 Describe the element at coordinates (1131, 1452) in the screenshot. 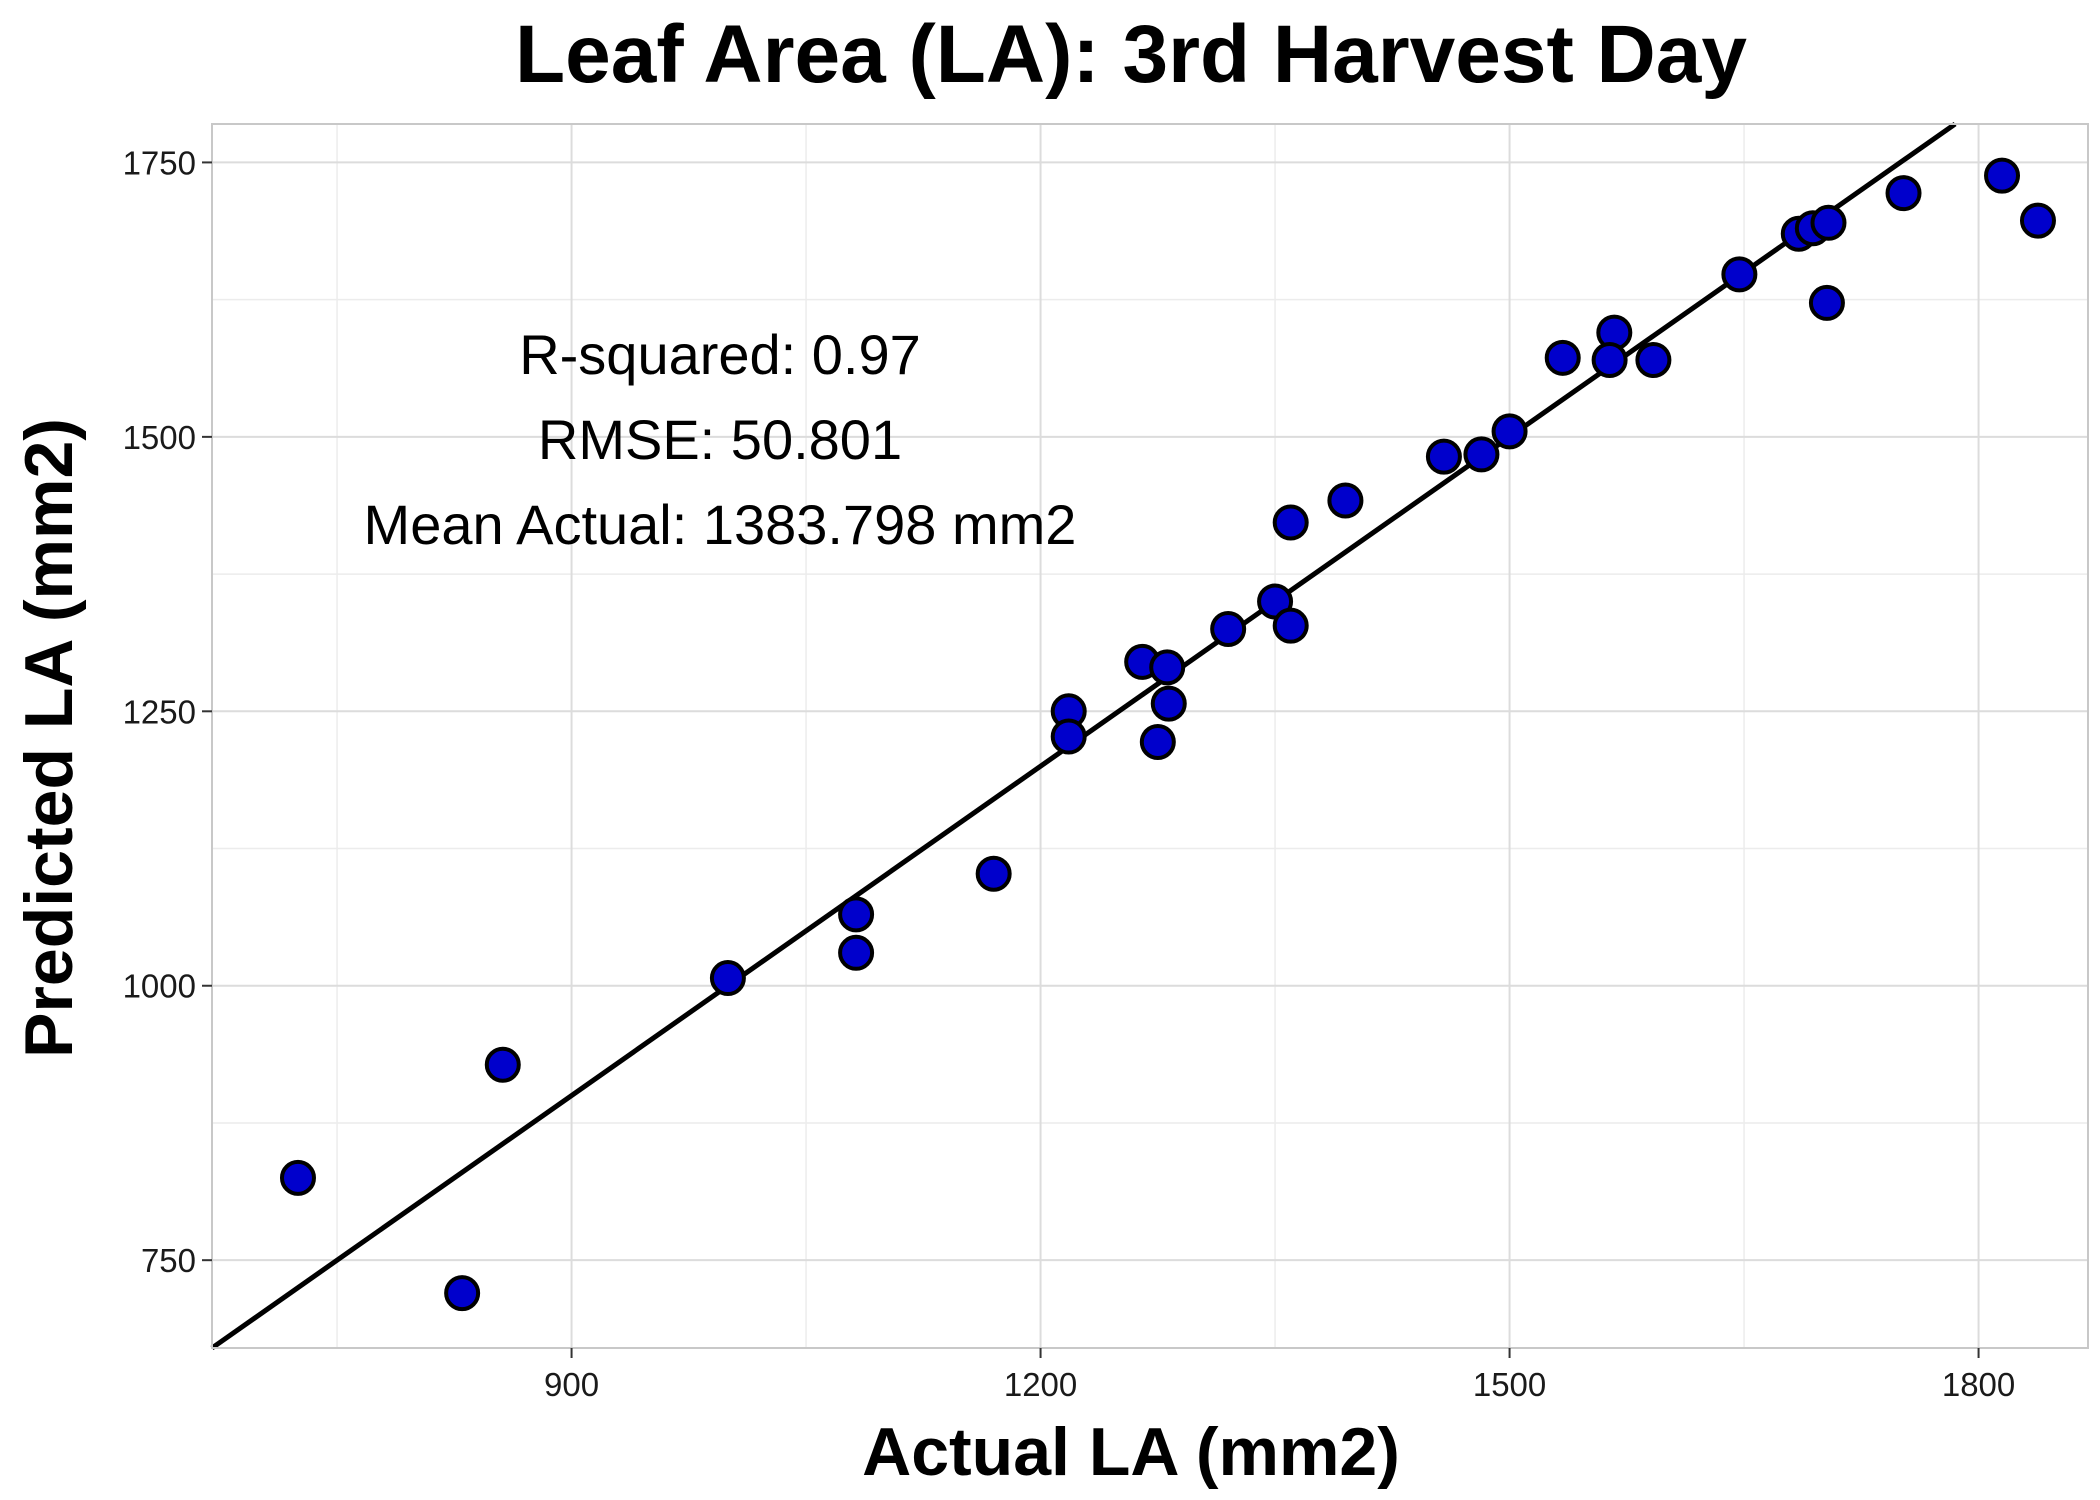

I see `x-axis-title: Actual LA (mm2)` at that location.